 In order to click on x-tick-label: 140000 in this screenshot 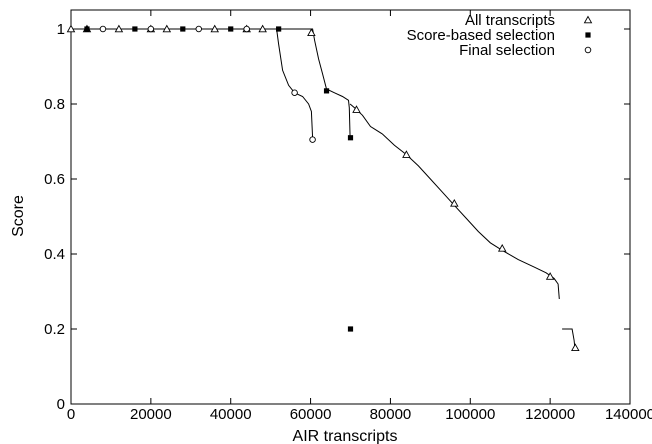, I will do `click(628, 414)`.